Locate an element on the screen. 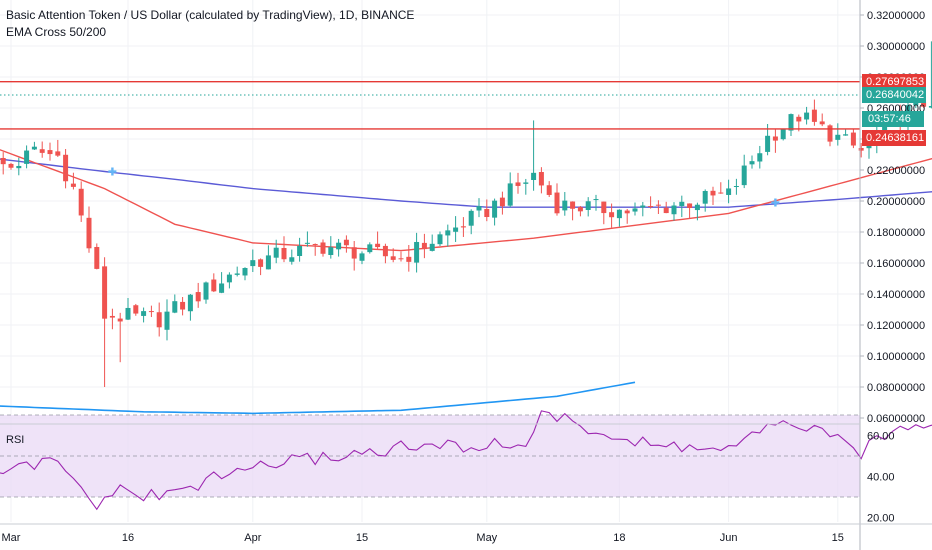 The image size is (932, 550). price-tick-label: 0.32000000 is located at coordinates (896, 16).